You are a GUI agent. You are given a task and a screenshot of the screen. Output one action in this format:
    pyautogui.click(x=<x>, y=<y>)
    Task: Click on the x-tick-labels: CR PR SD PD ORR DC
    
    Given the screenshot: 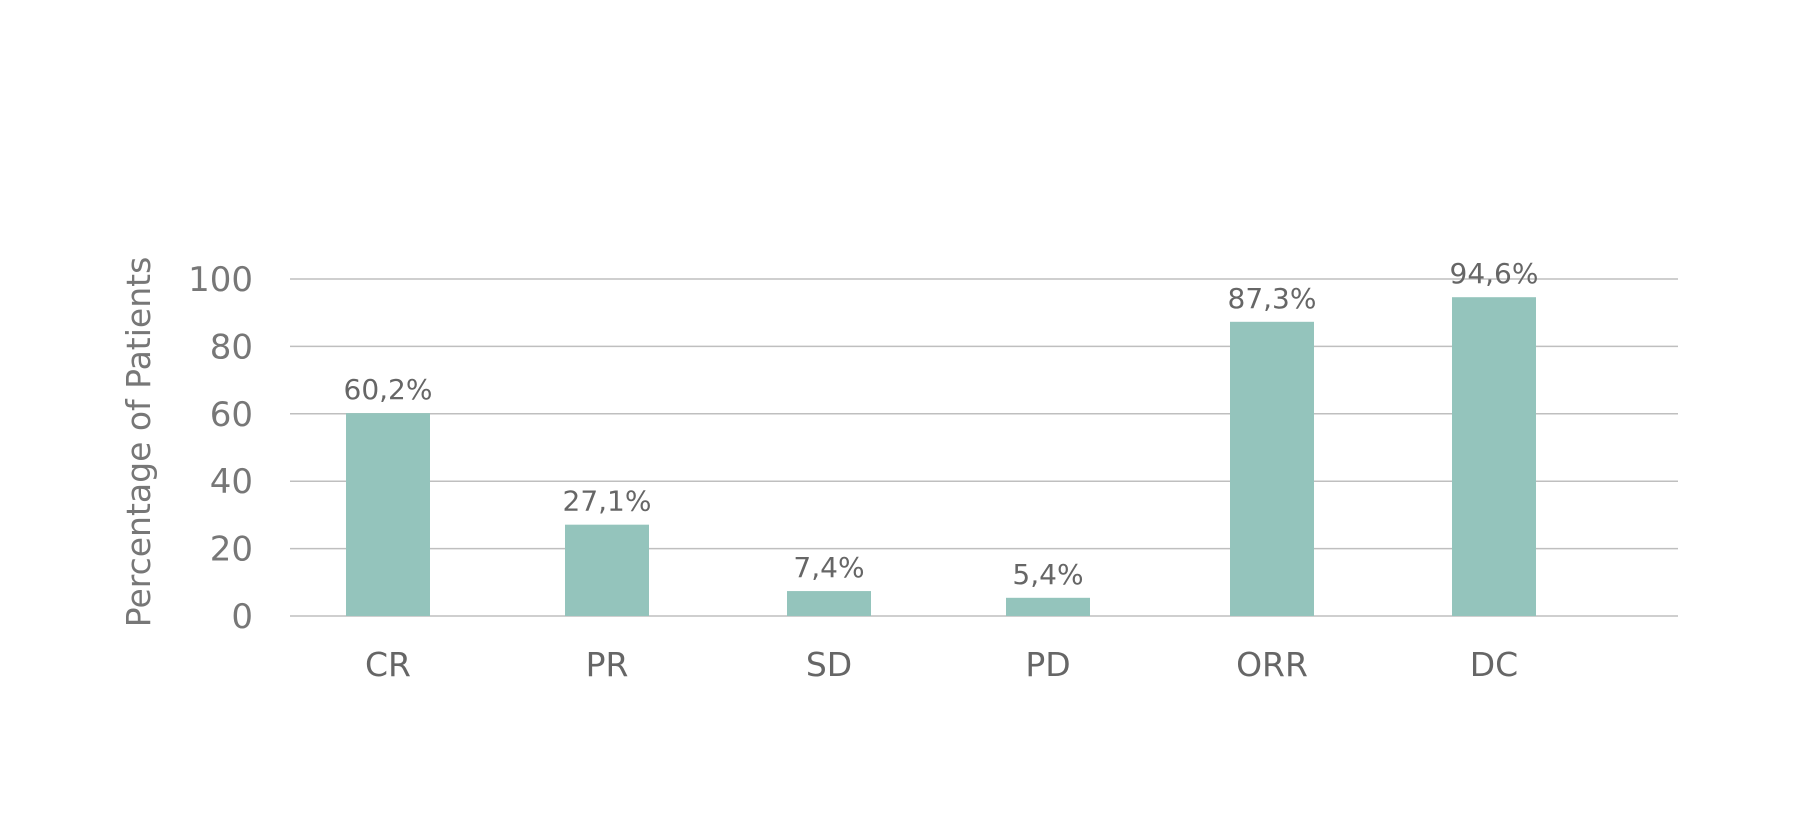 What is the action you would take?
    pyautogui.click(x=941, y=664)
    